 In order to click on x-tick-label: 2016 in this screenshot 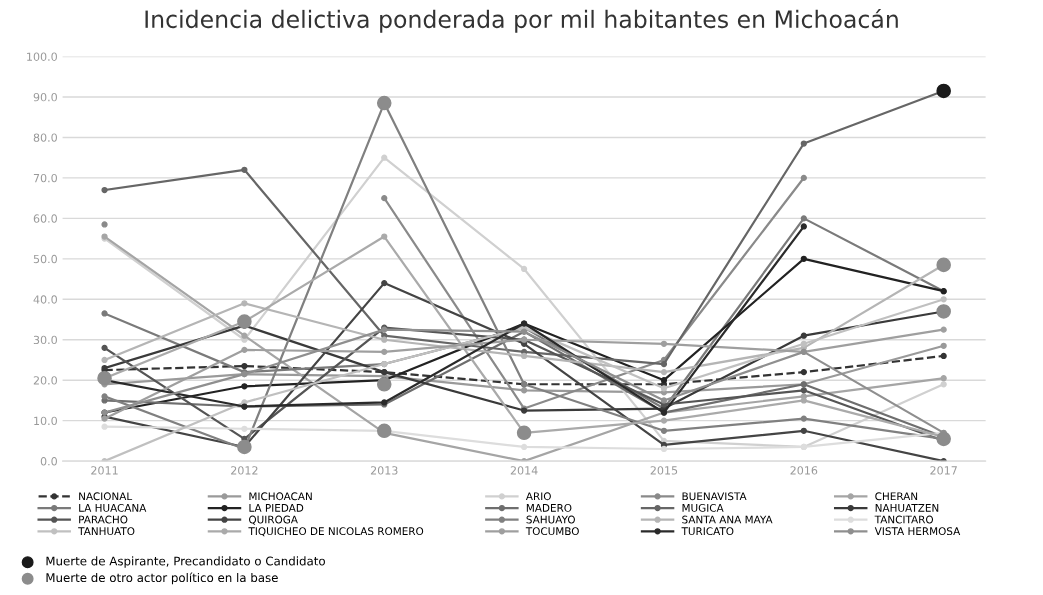, I will do `click(804, 470)`.